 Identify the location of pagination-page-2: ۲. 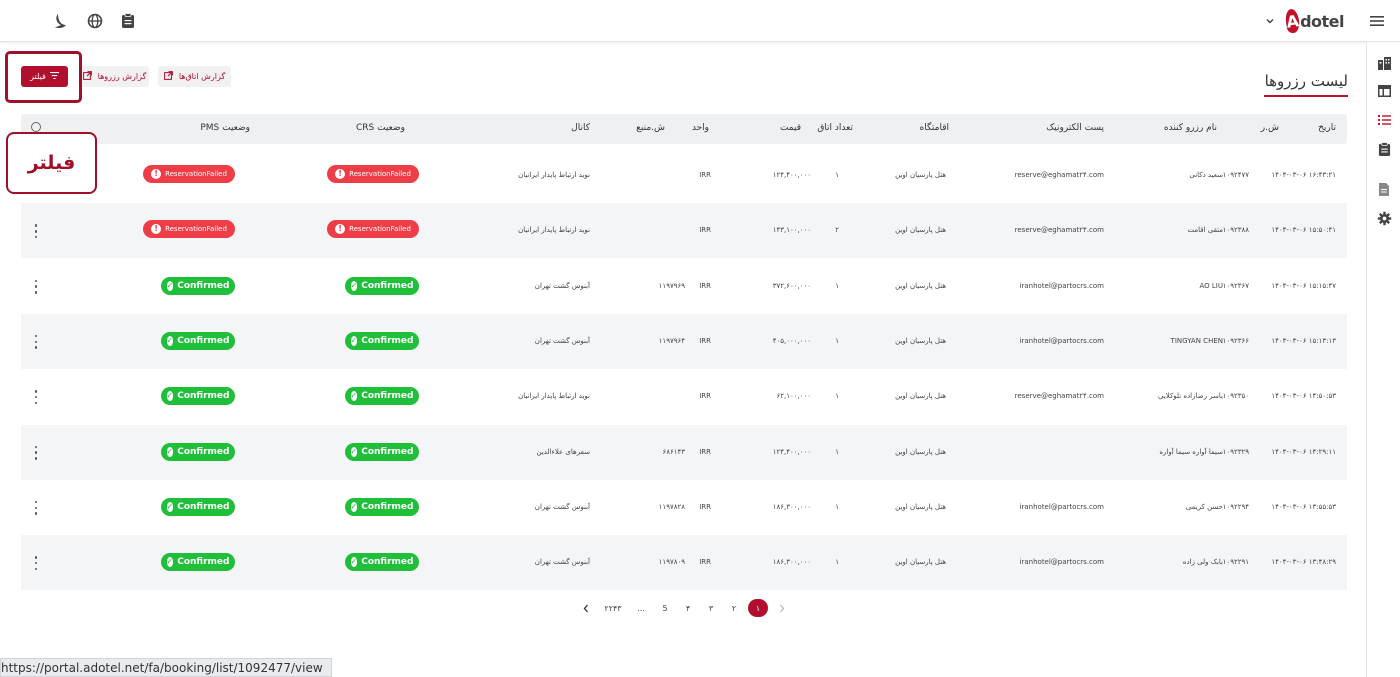
(734, 608).